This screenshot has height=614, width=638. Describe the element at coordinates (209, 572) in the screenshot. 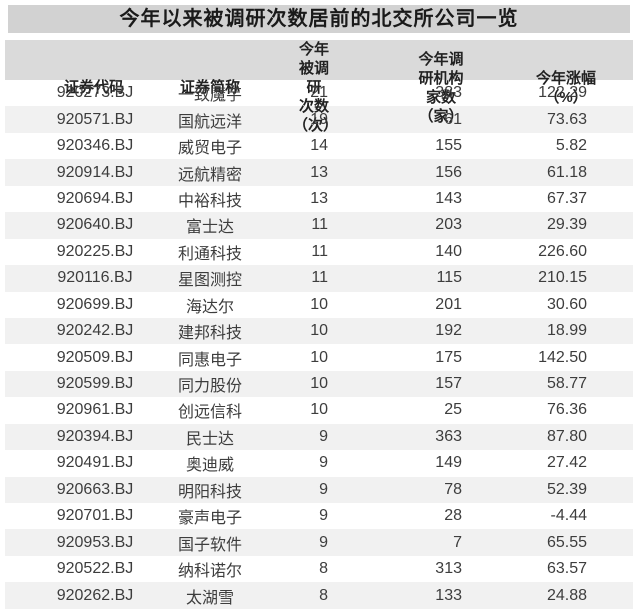

I see `name-cell: 纳科诺尔` at that location.